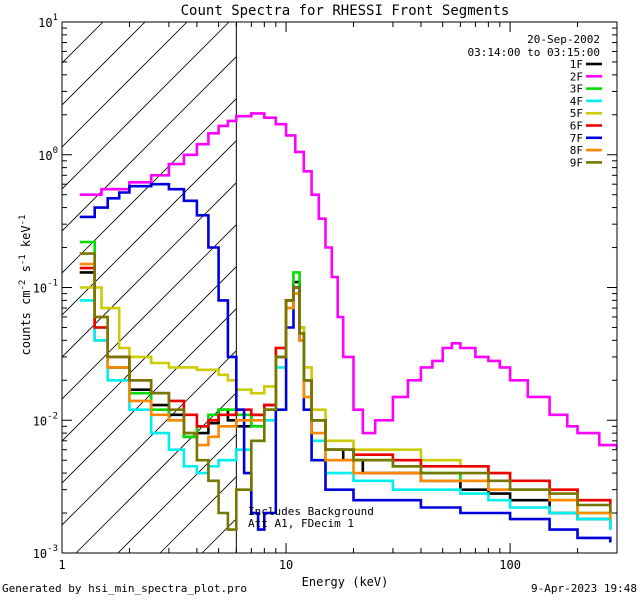  I want to click on x-axis-label: Energy (keV), so click(345, 582).